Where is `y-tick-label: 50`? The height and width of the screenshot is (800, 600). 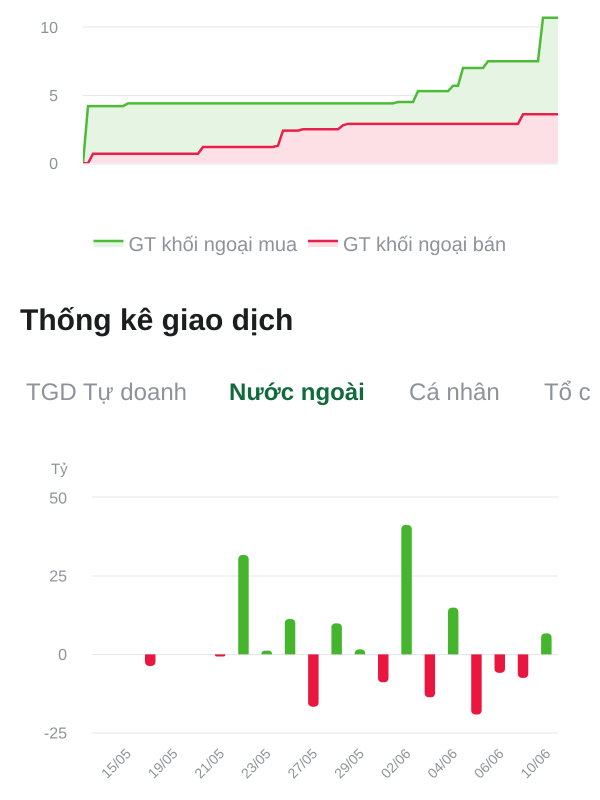 y-tick-label: 50 is located at coordinates (58, 499).